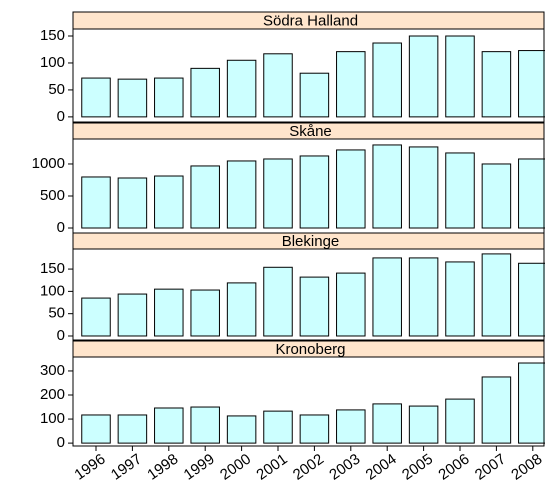 This screenshot has width=545, height=491. What do you see at coordinates (453, 467) in the screenshot?
I see `x-tick-label: 2006` at bounding box center [453, 467].